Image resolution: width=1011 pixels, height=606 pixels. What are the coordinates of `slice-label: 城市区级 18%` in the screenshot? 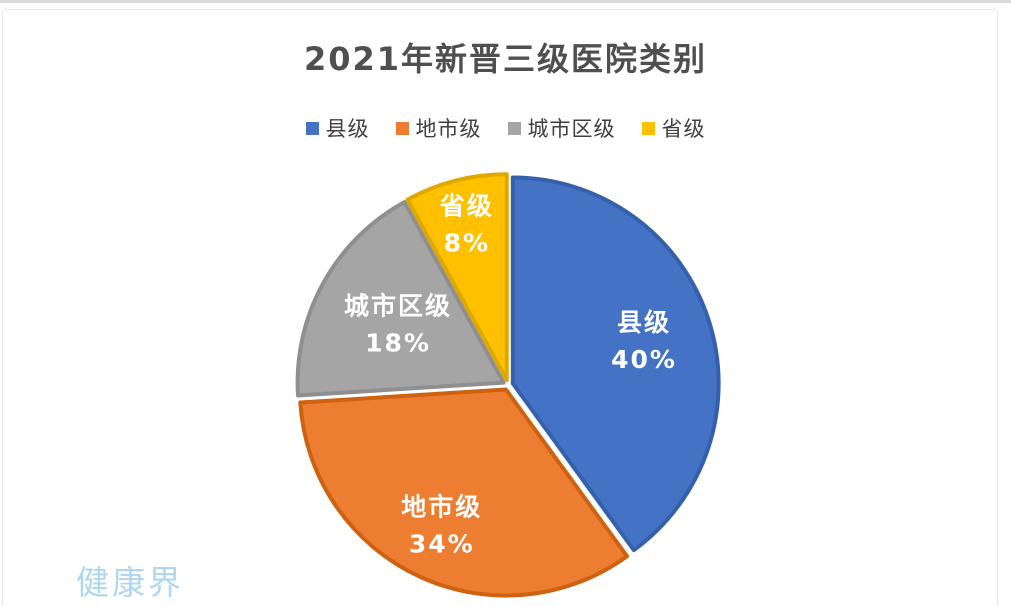 It's located at (398, 325).